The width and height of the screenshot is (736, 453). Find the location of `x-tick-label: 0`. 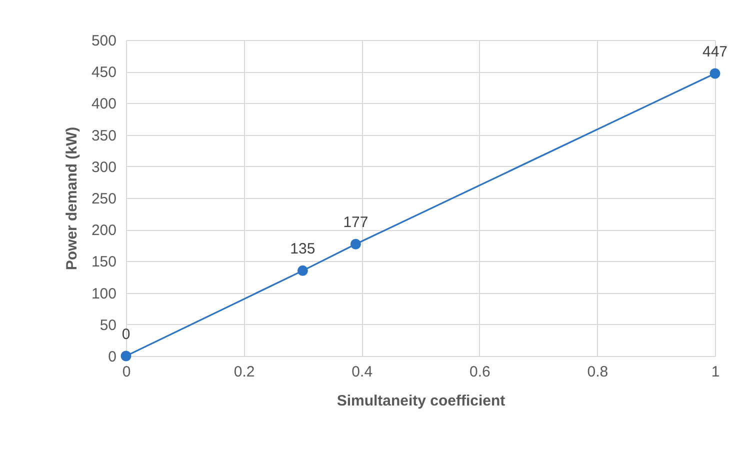

x-tick-label: 0 is located at coordinates (126, 372).